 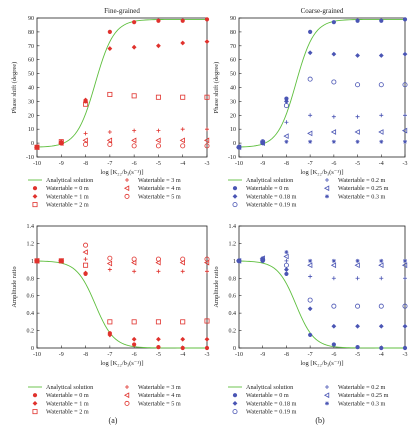 I want to click on x-tick-label: -5, so click(x=357, y=355).